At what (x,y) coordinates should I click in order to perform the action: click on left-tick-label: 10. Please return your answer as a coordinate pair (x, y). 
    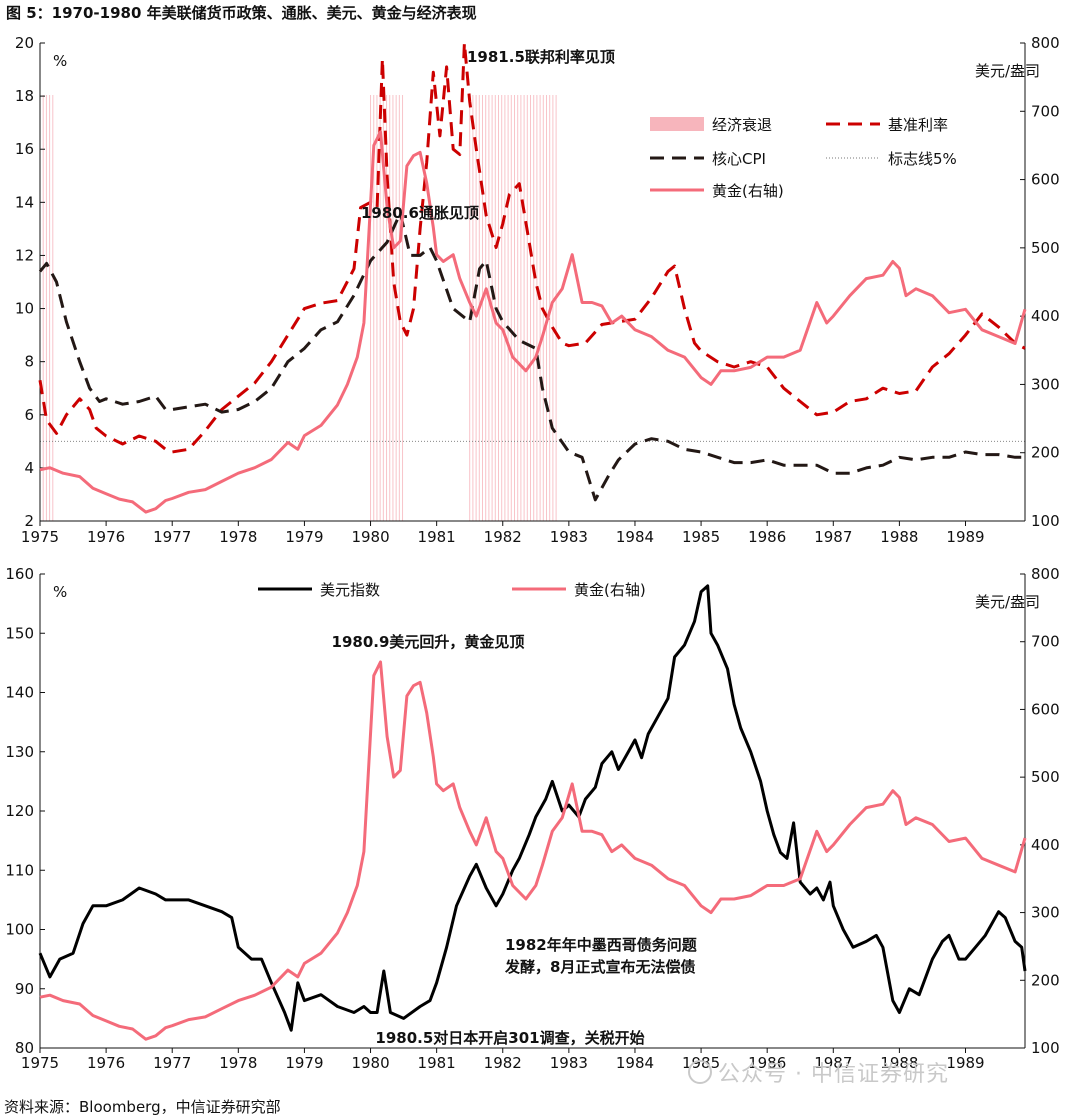
    Looking at the image, I should click on (24, 309).